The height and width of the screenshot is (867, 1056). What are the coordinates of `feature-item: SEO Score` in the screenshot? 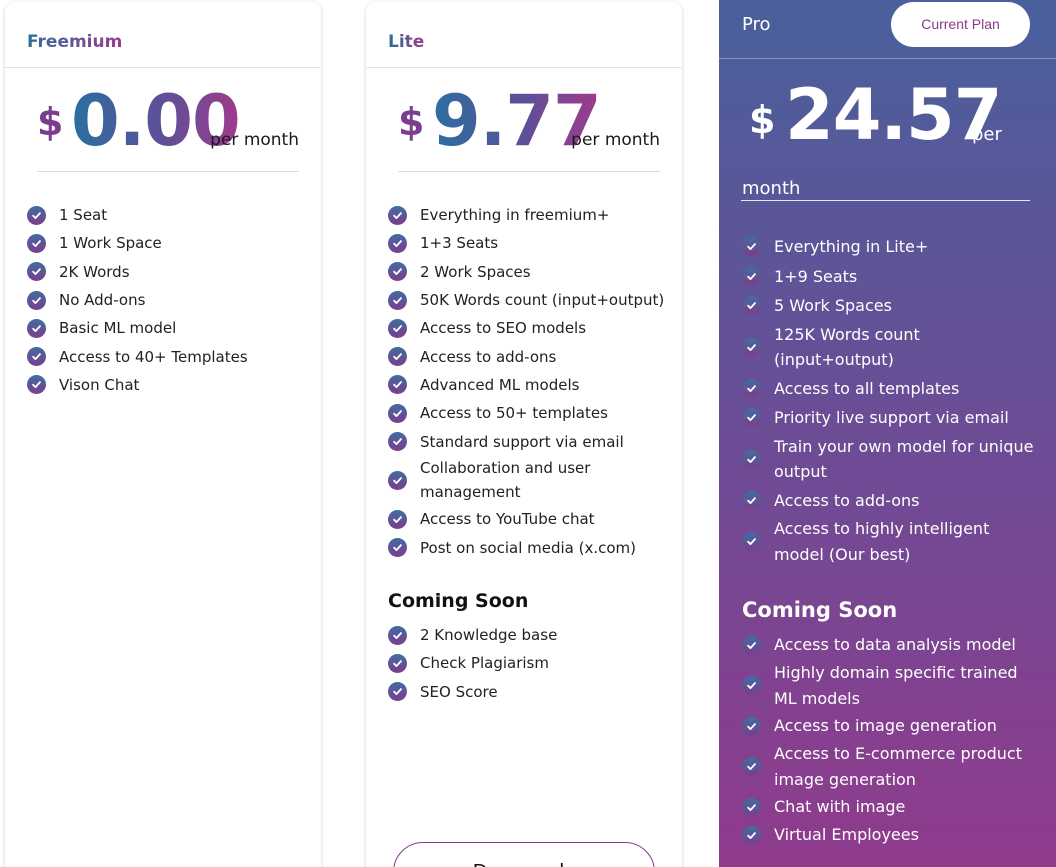 It's located at (528, 692).